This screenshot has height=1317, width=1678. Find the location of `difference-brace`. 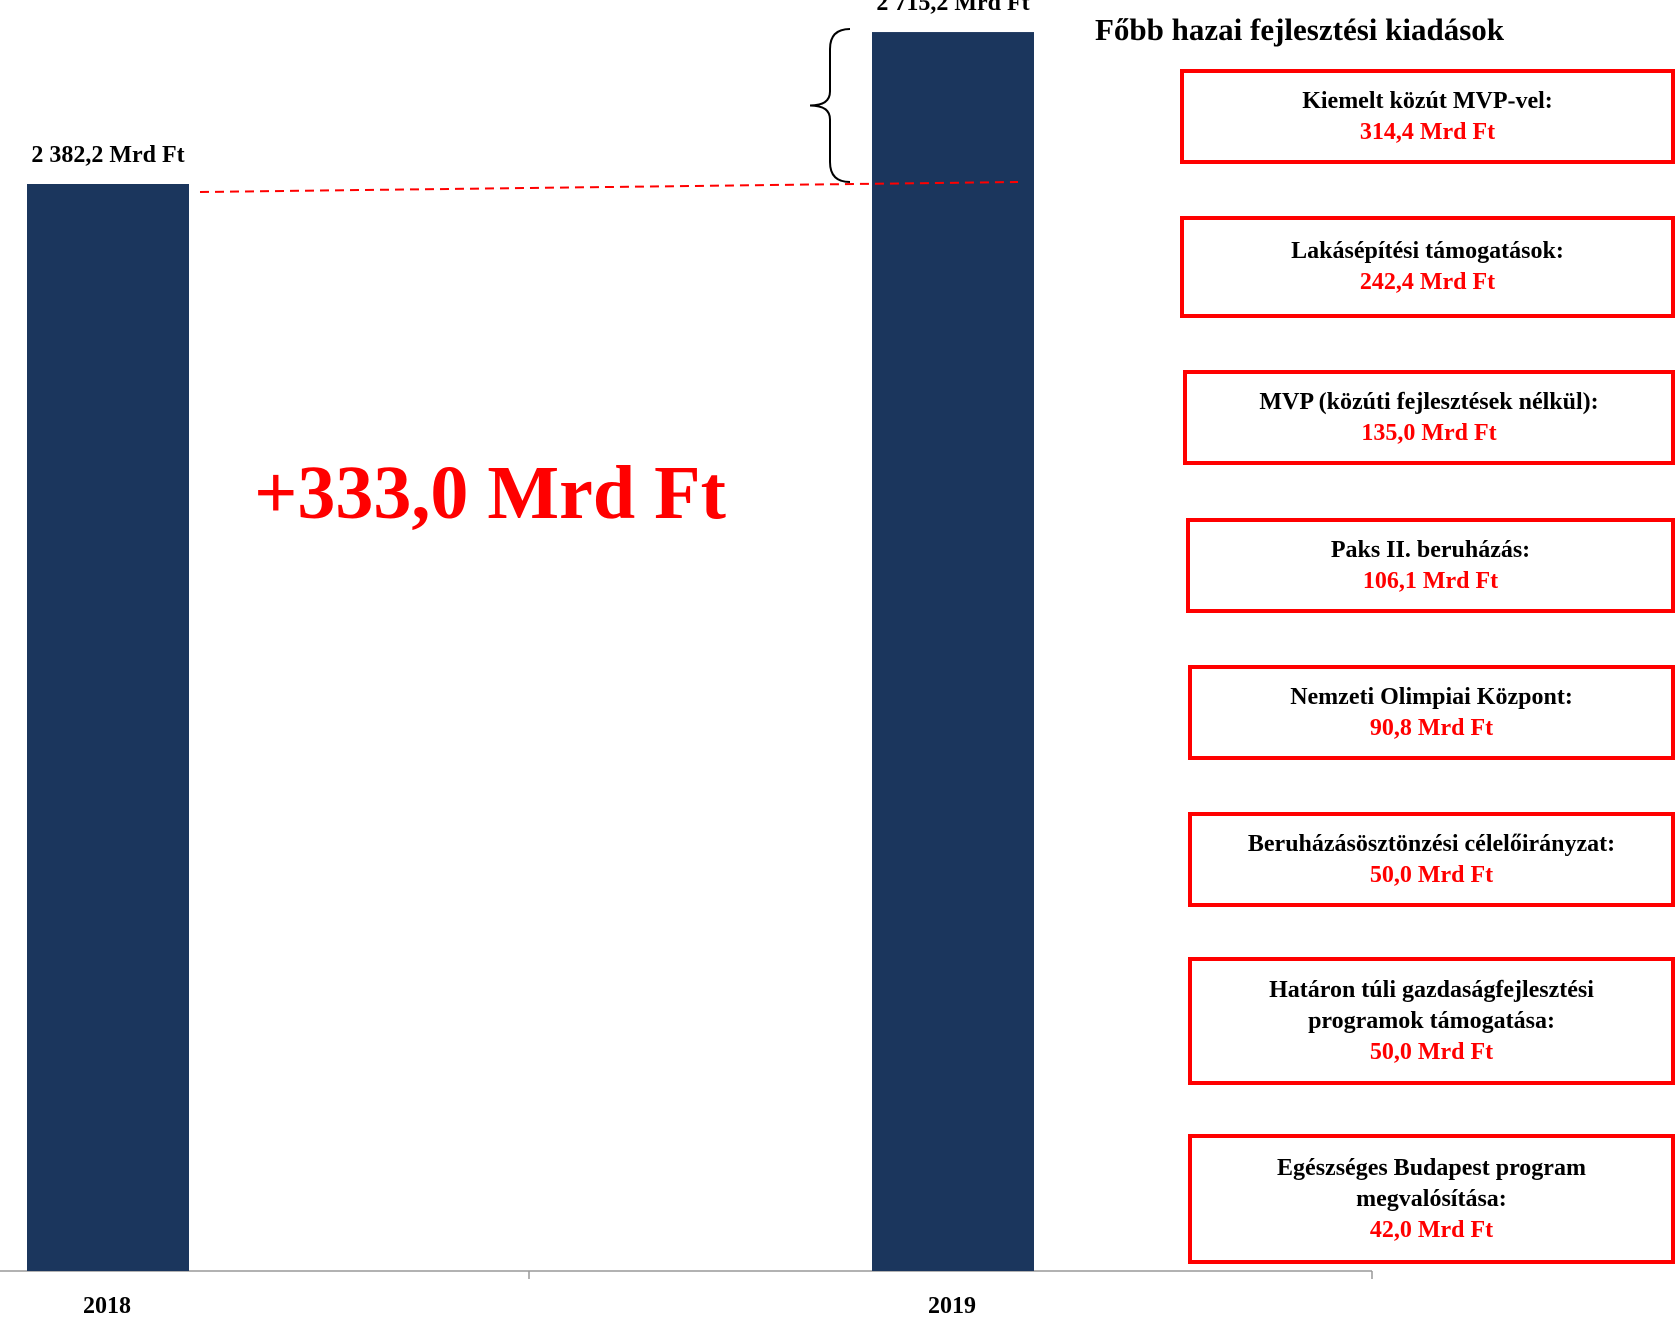

difference-brace is located at coordinates (830, 106).